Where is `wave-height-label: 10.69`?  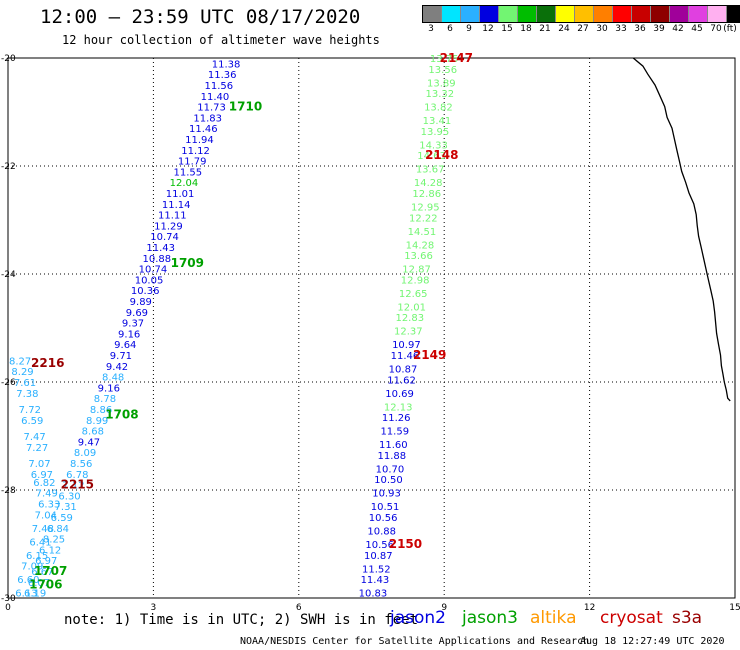 wave-height-label: 10.69 is located at coordinates (399, 394).